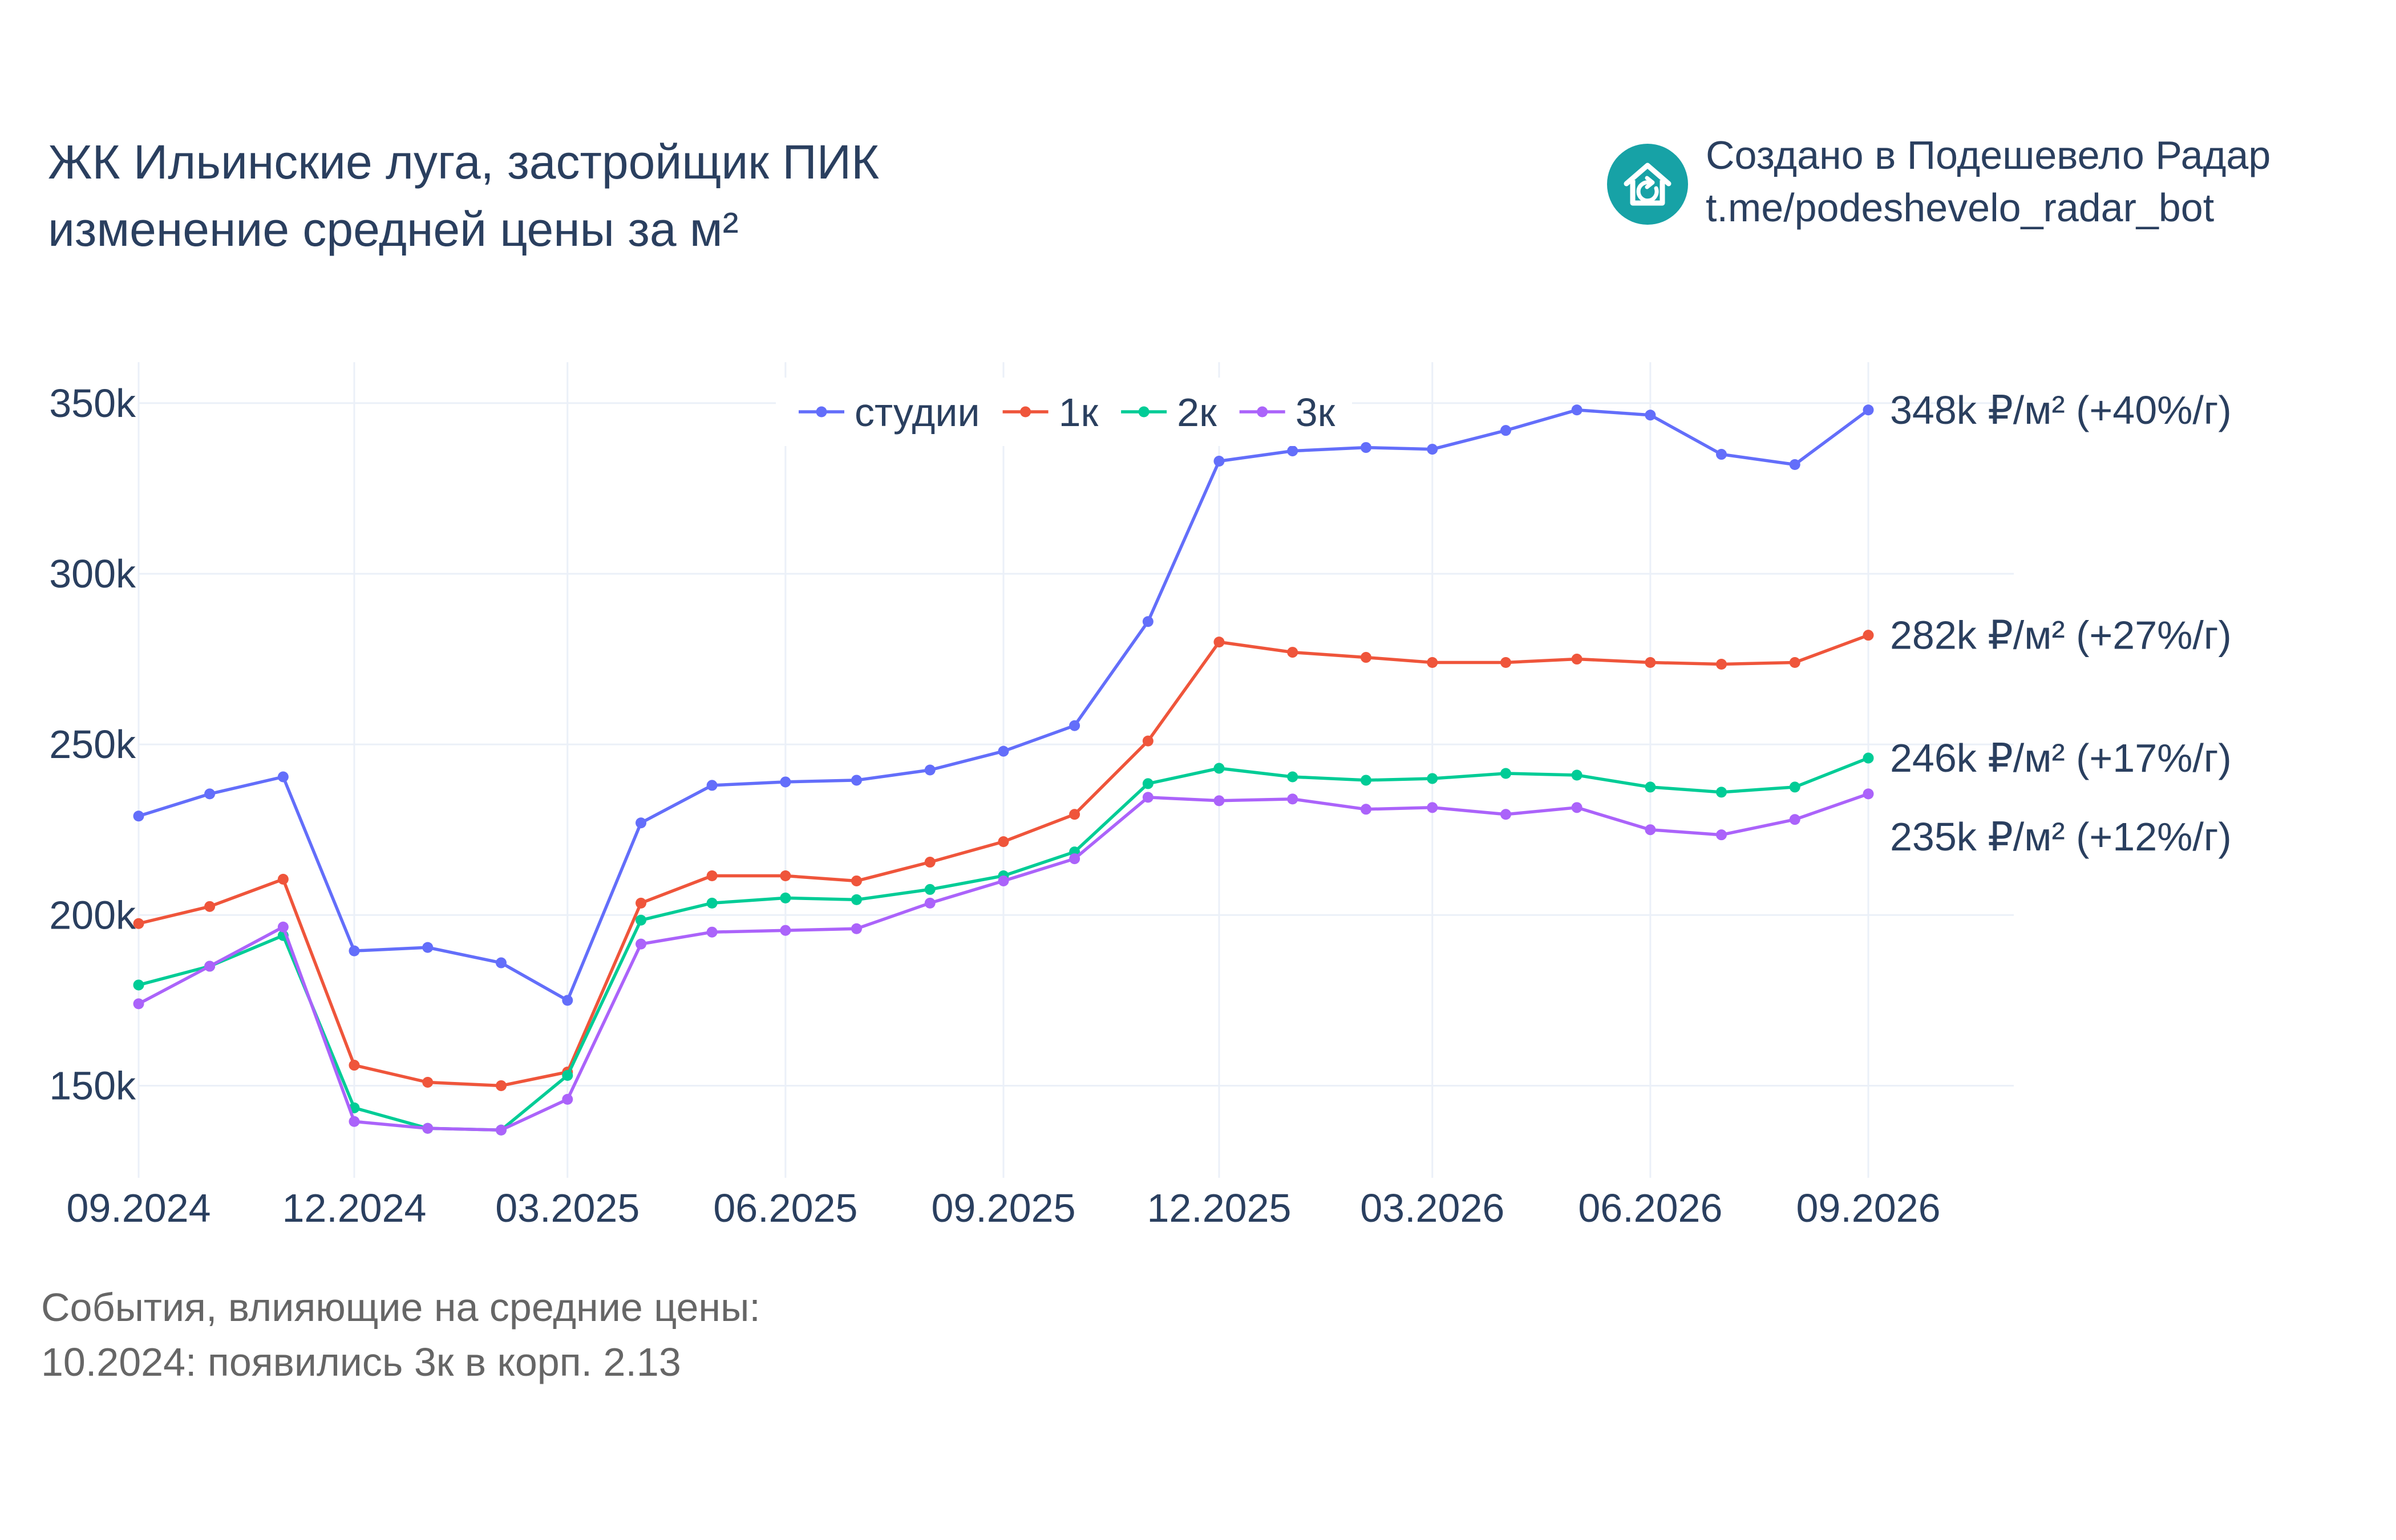 This screenshot has width=2396, height=1540. I want to click on x-tick-label: 12.2025, so click(1219, 1208).